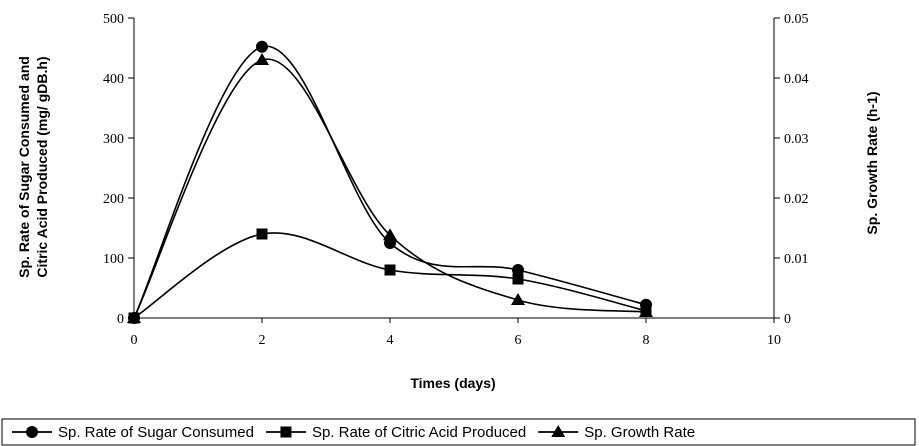  Describe the element at coordinates (156, 432) in the screenshot. I see `legend-label: Sp. Rate of Sugar Consumed` at that location.